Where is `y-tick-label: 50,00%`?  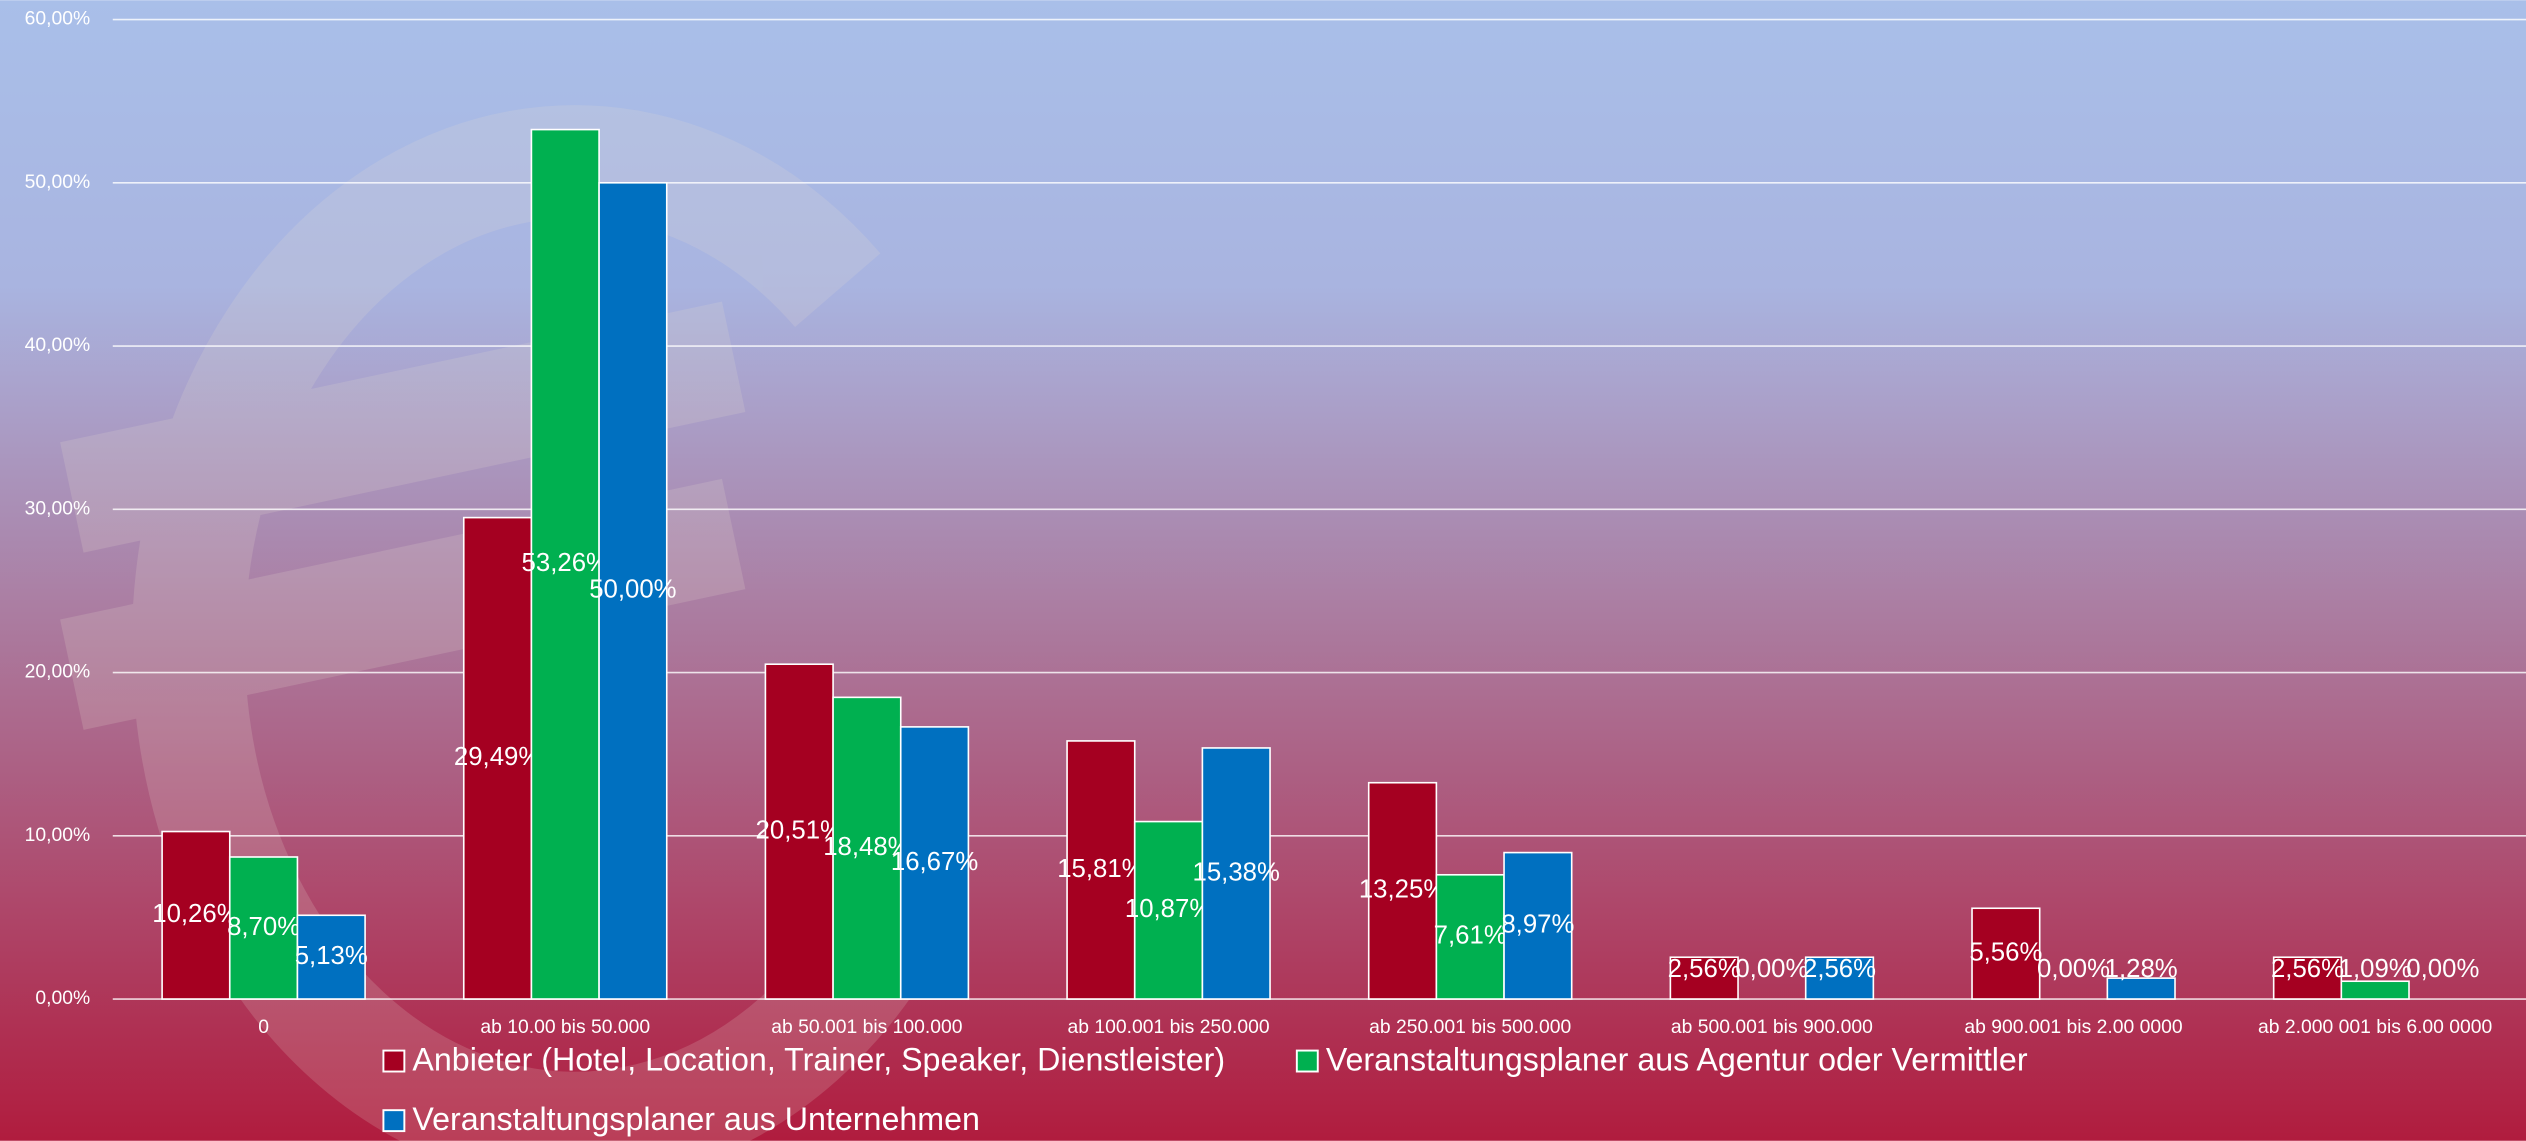
y-tick-label: 50,00% is located at coordinates (58, 182).